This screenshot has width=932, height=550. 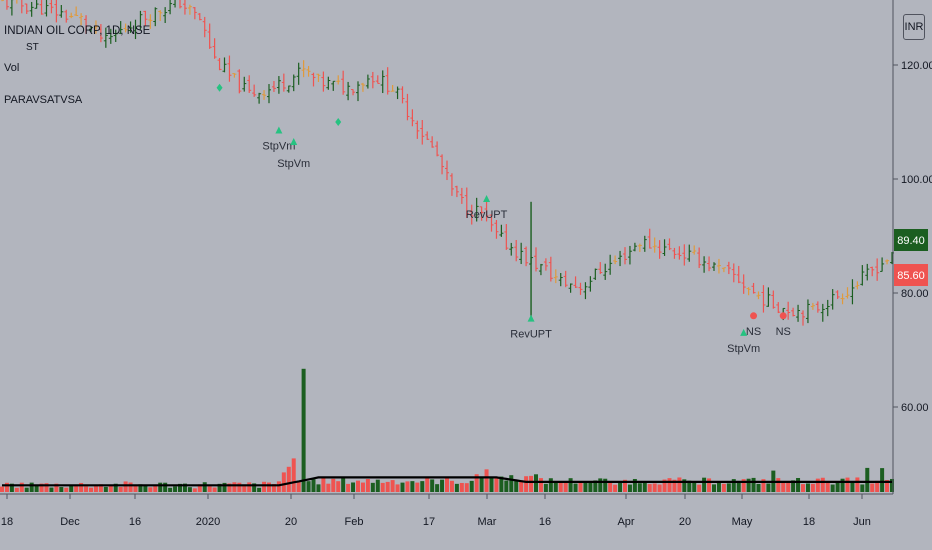 What do you see at coordinates (915, 294) in the screenshot?
I see `price-tick-label: 80.00` at bounding box center [915, 294].